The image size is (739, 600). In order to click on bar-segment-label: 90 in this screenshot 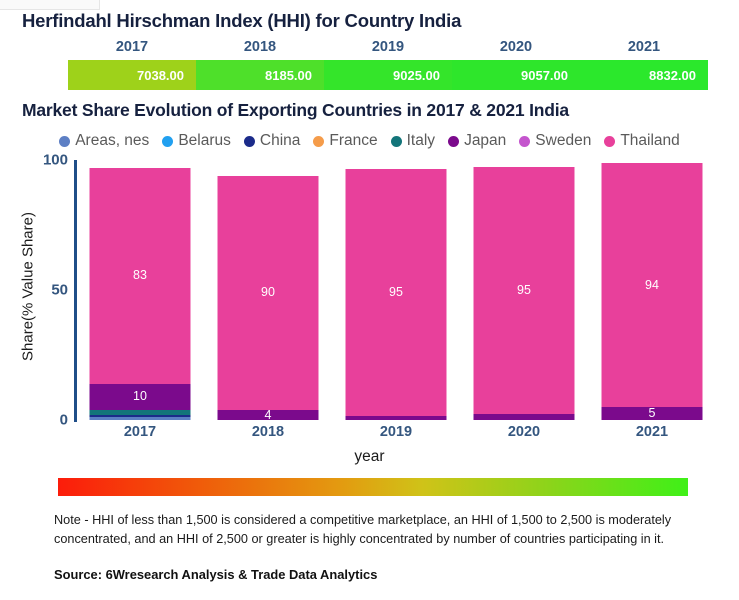, I will do `click(268, 292)`.